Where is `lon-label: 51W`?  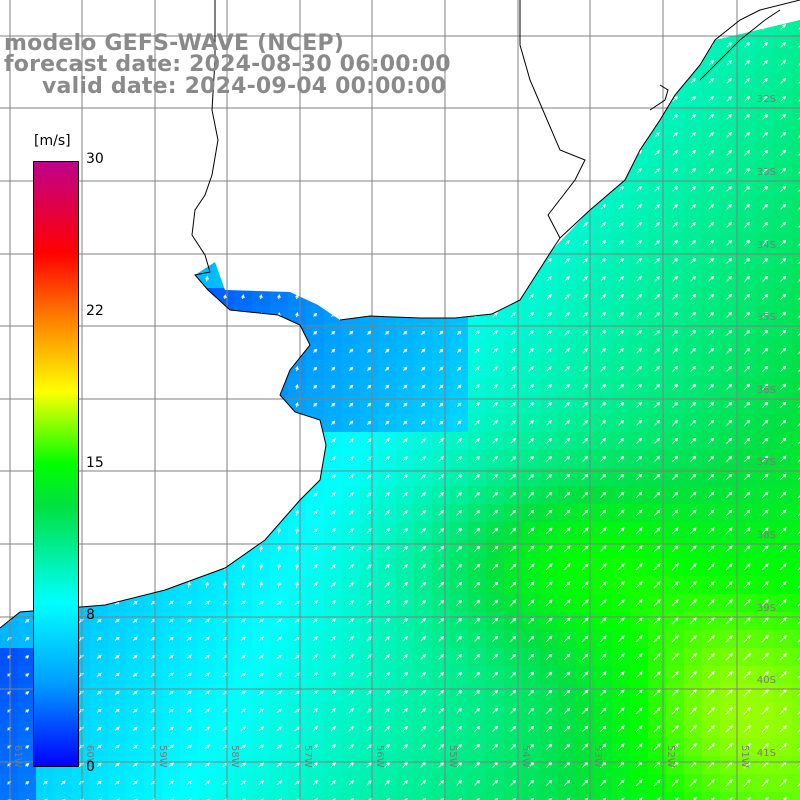
lon-label: 51W is located at coordinates (744, 756).